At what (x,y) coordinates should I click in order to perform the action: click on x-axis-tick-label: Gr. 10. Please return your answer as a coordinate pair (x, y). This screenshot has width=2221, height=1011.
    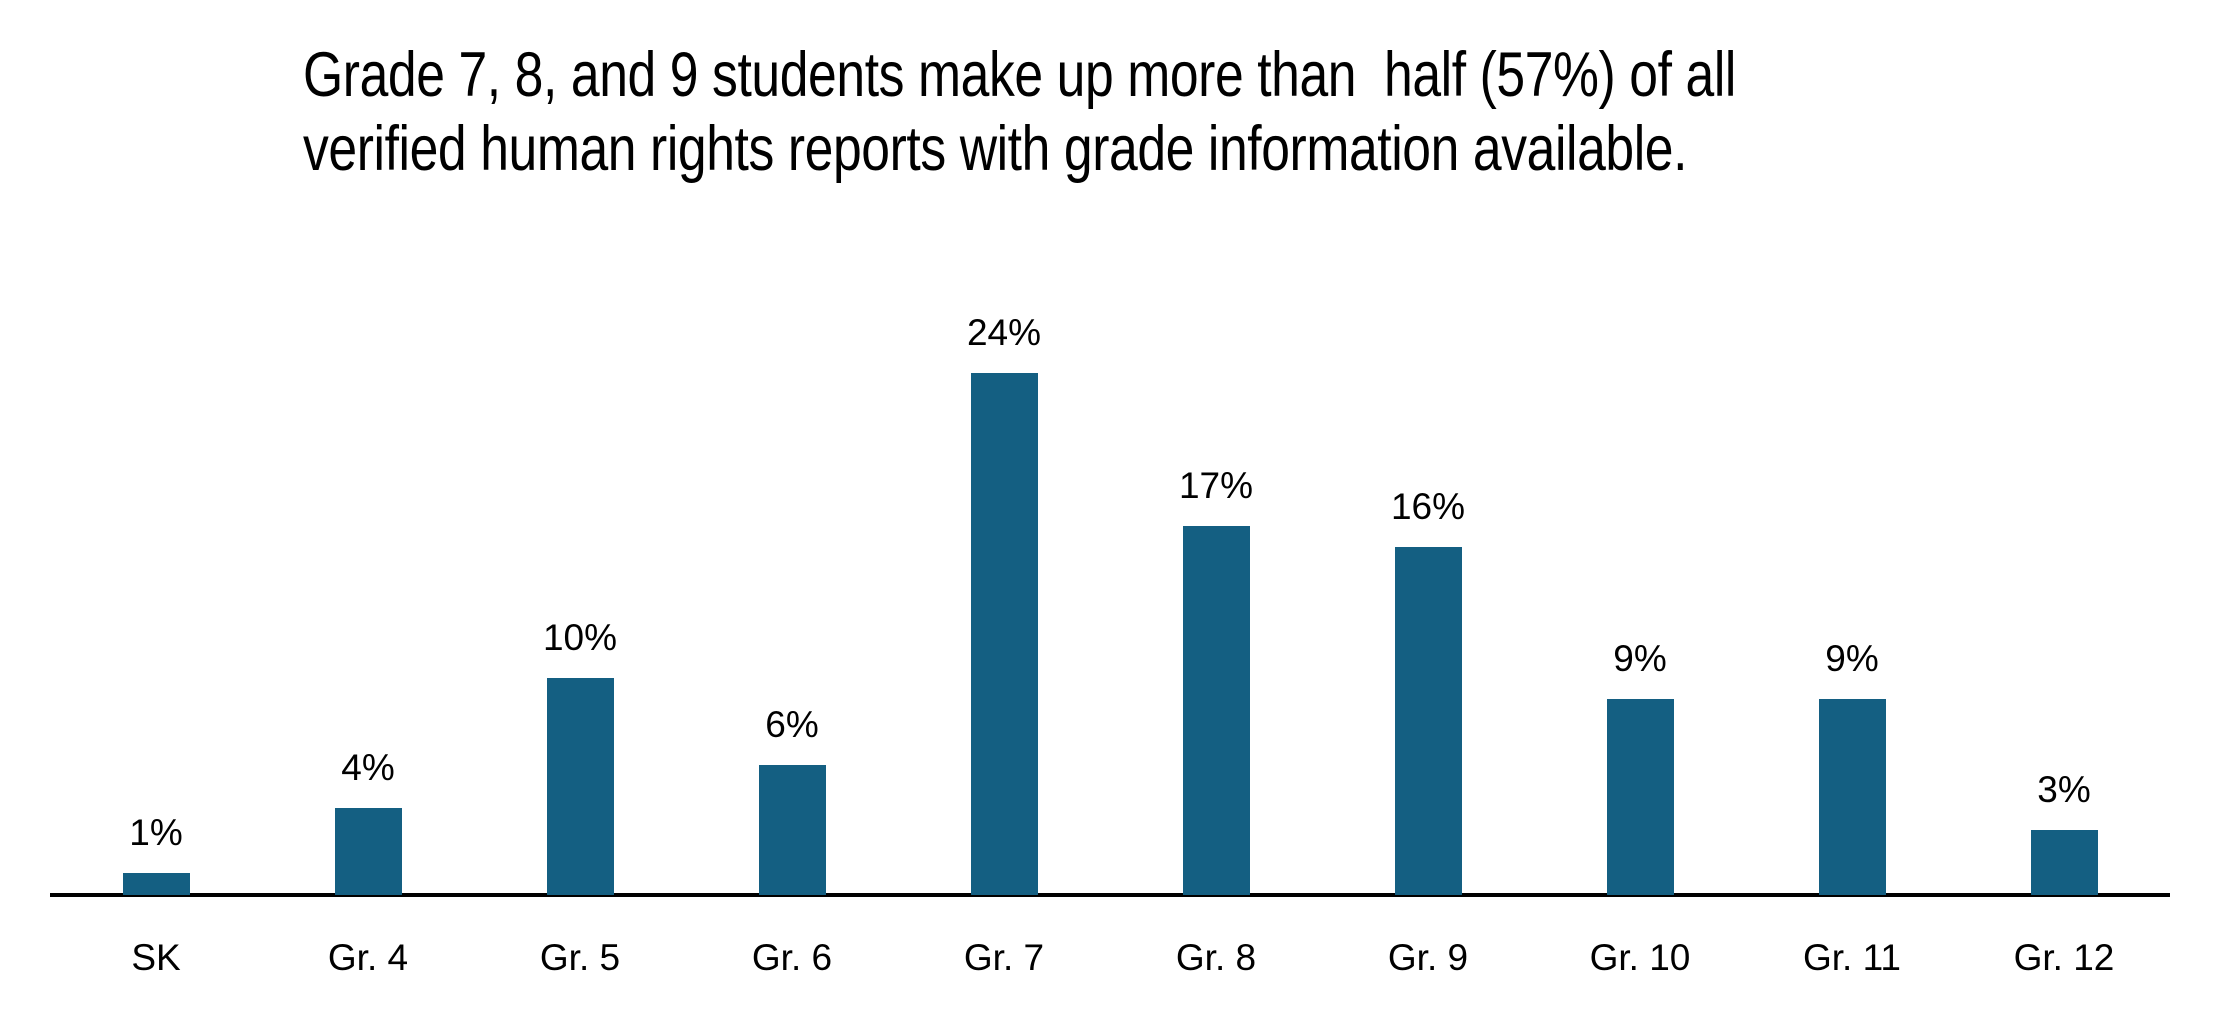
    Looking at the image, I should click on (1640, 957).